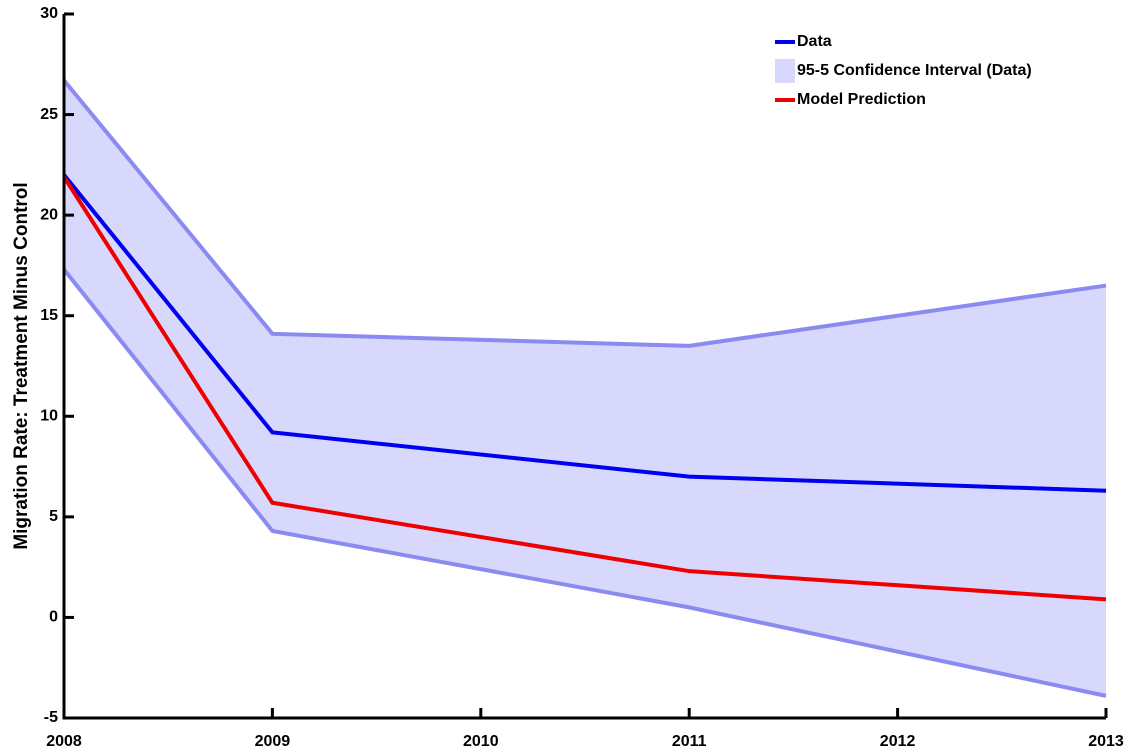 This screenshot has width=1133, height=756. I want to click on y-tick-label: 0, so click(53, 617).